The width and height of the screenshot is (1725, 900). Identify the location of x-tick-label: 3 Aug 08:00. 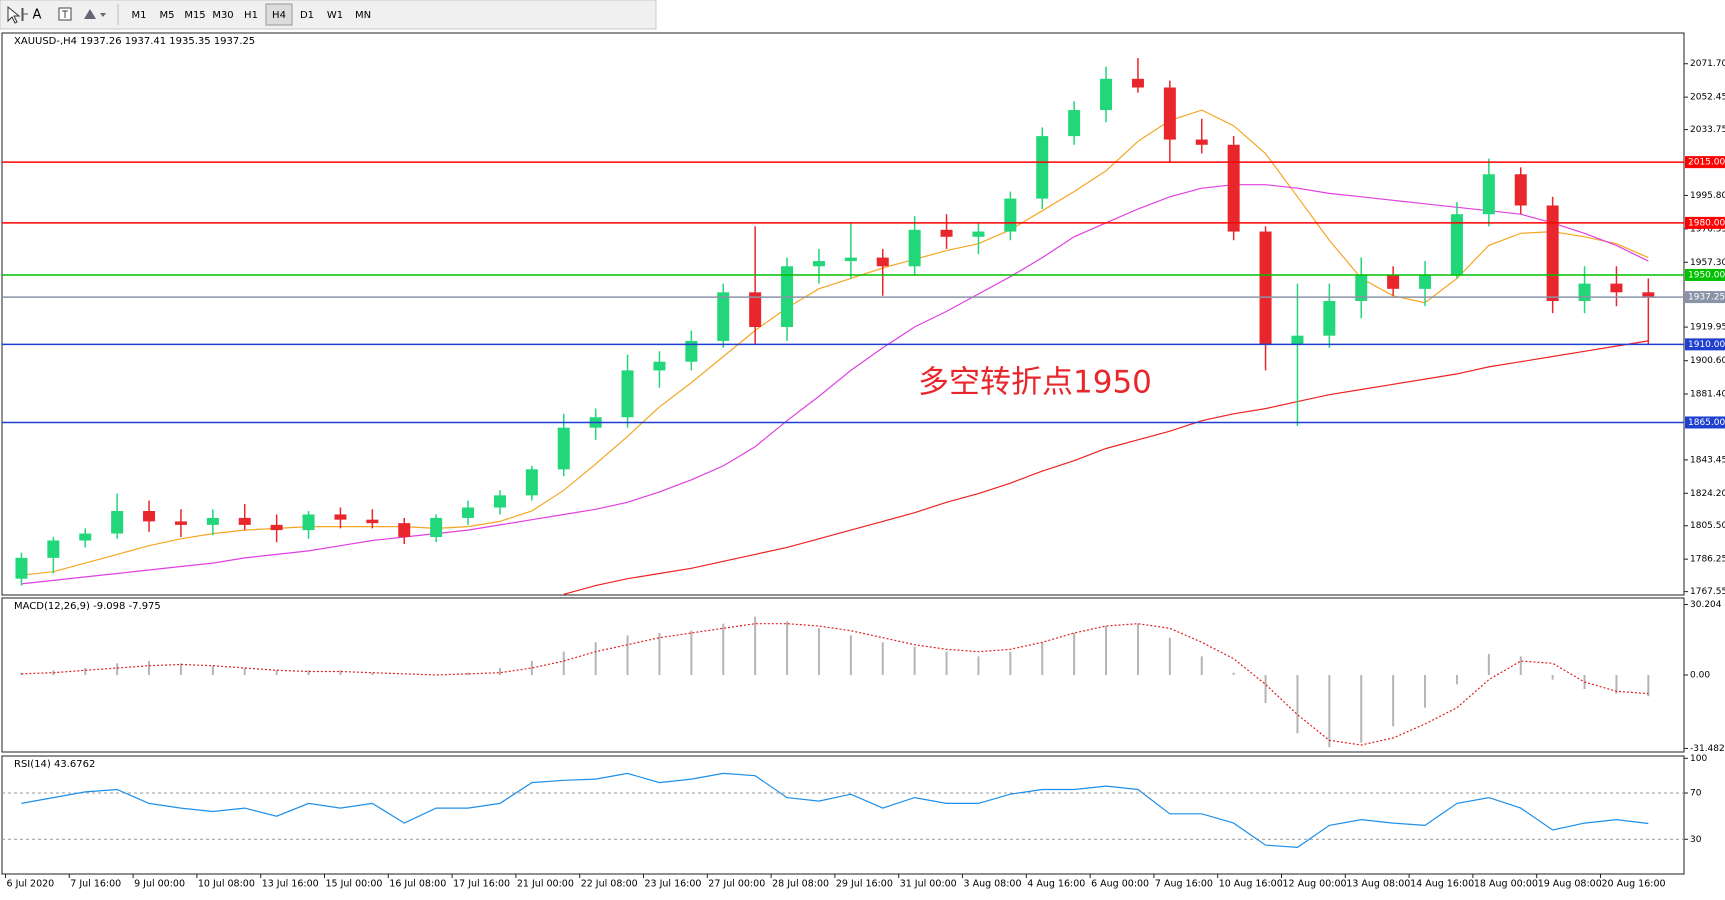
(993, 884).